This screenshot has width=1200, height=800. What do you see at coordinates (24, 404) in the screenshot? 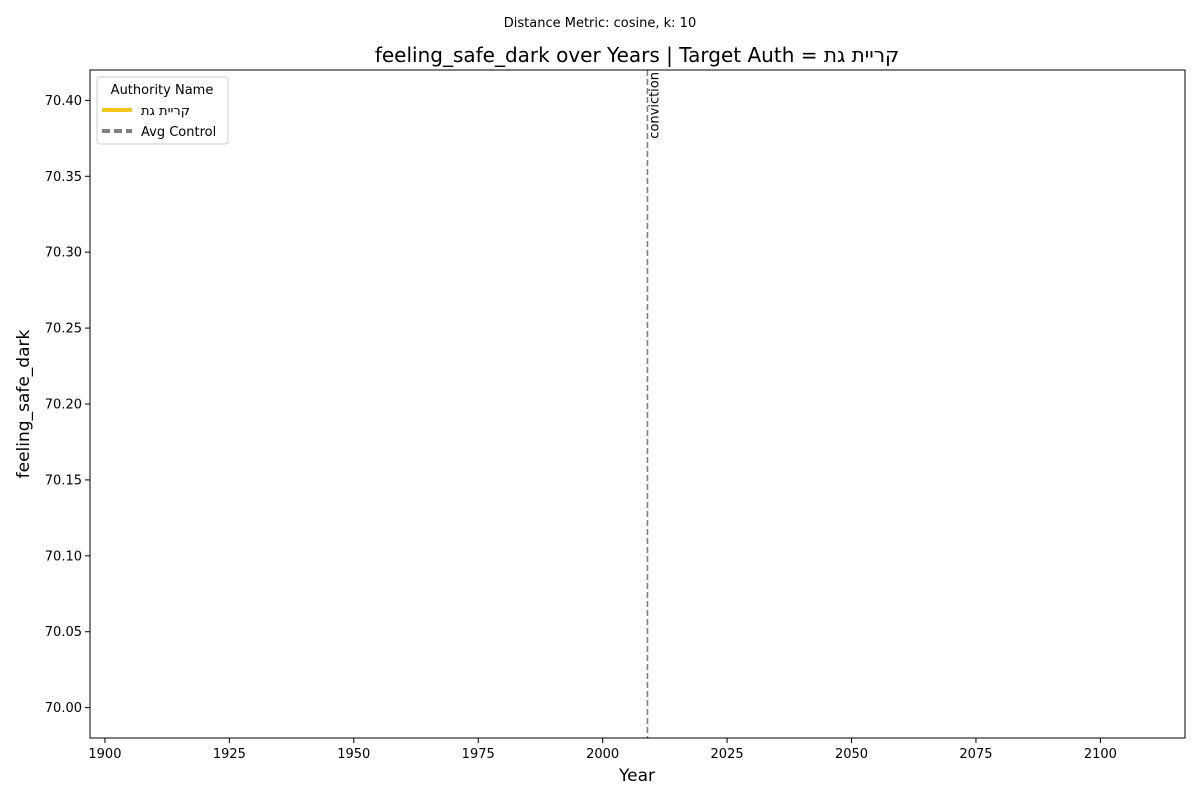
I see `y-axis-label: feeling_safe_dark` at bounding box center [24, 404].